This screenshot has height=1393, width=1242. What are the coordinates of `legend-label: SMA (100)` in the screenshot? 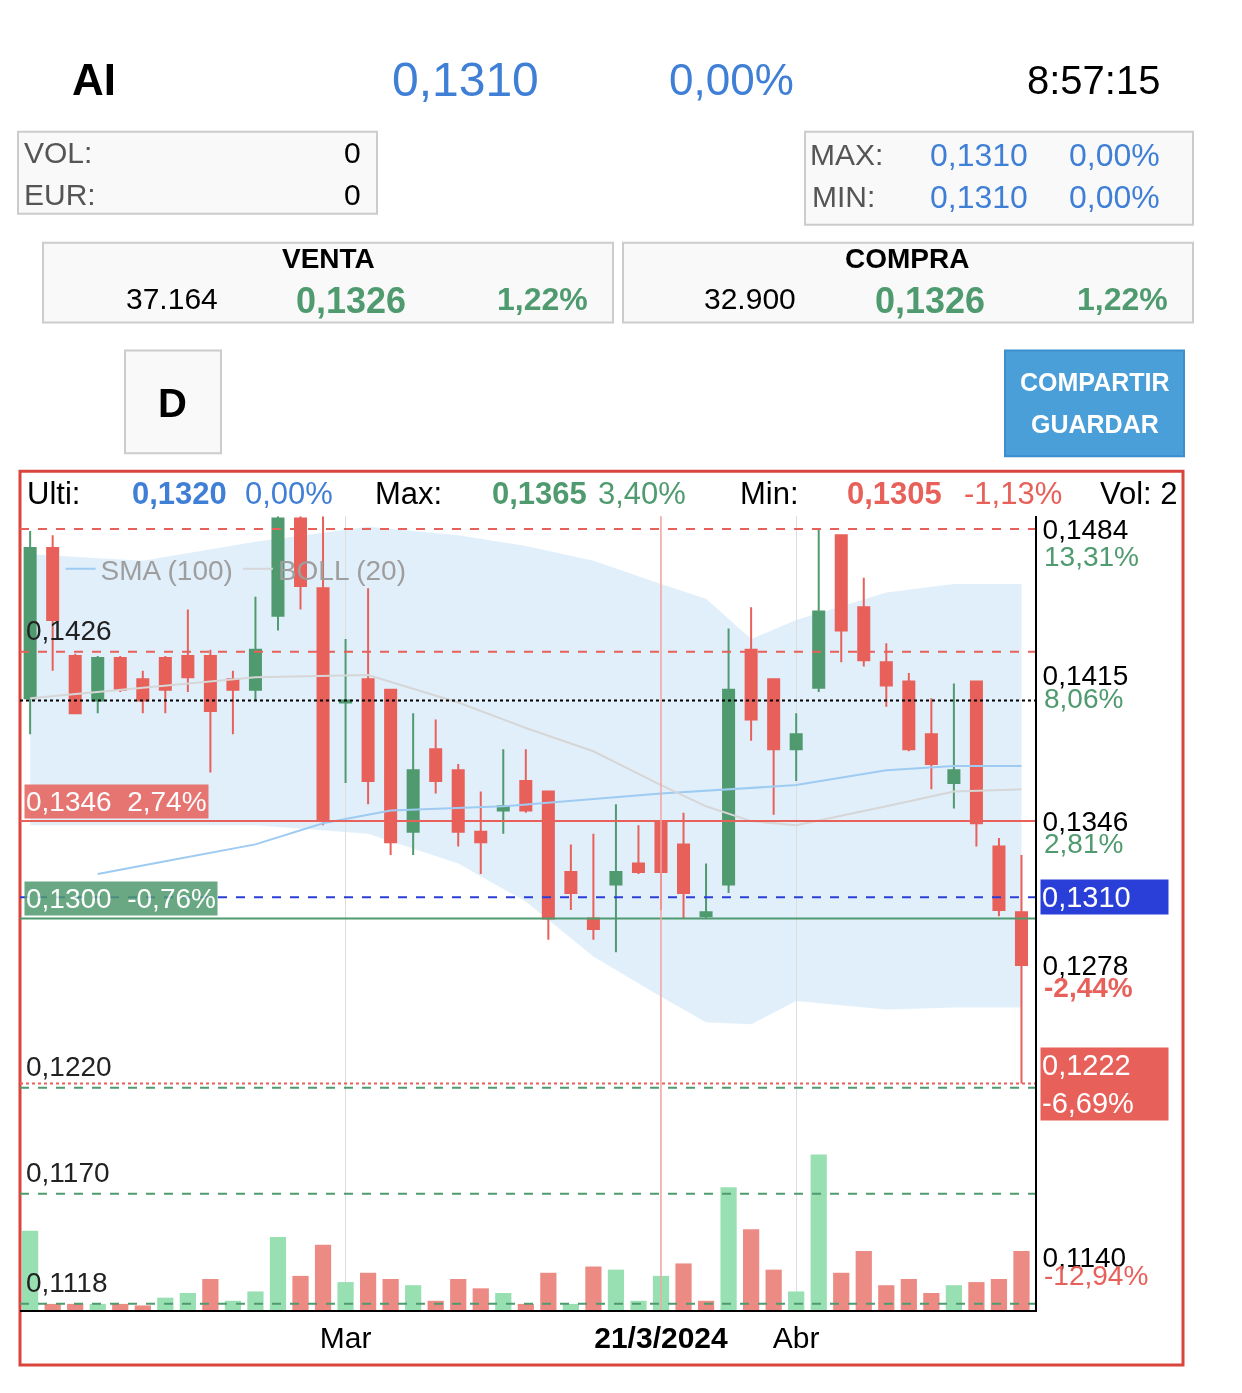 It's located at (166, 570).